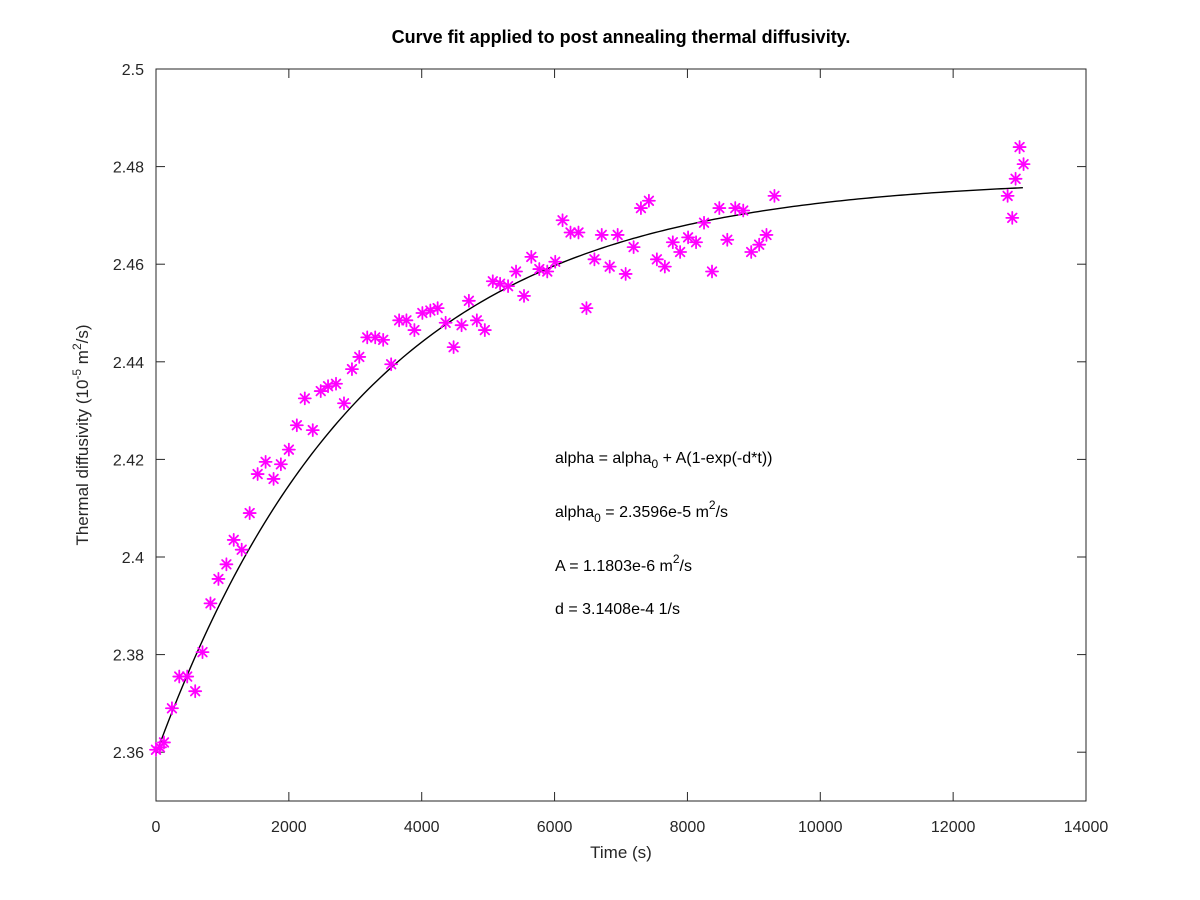 The height and width of the screenshot is (900, 1200). What do you see at coordinates (623, 563) in the screenshot?
I see `annotation-A: A = 1.1803e-6 m2/s` at bounding box center [623, 563].